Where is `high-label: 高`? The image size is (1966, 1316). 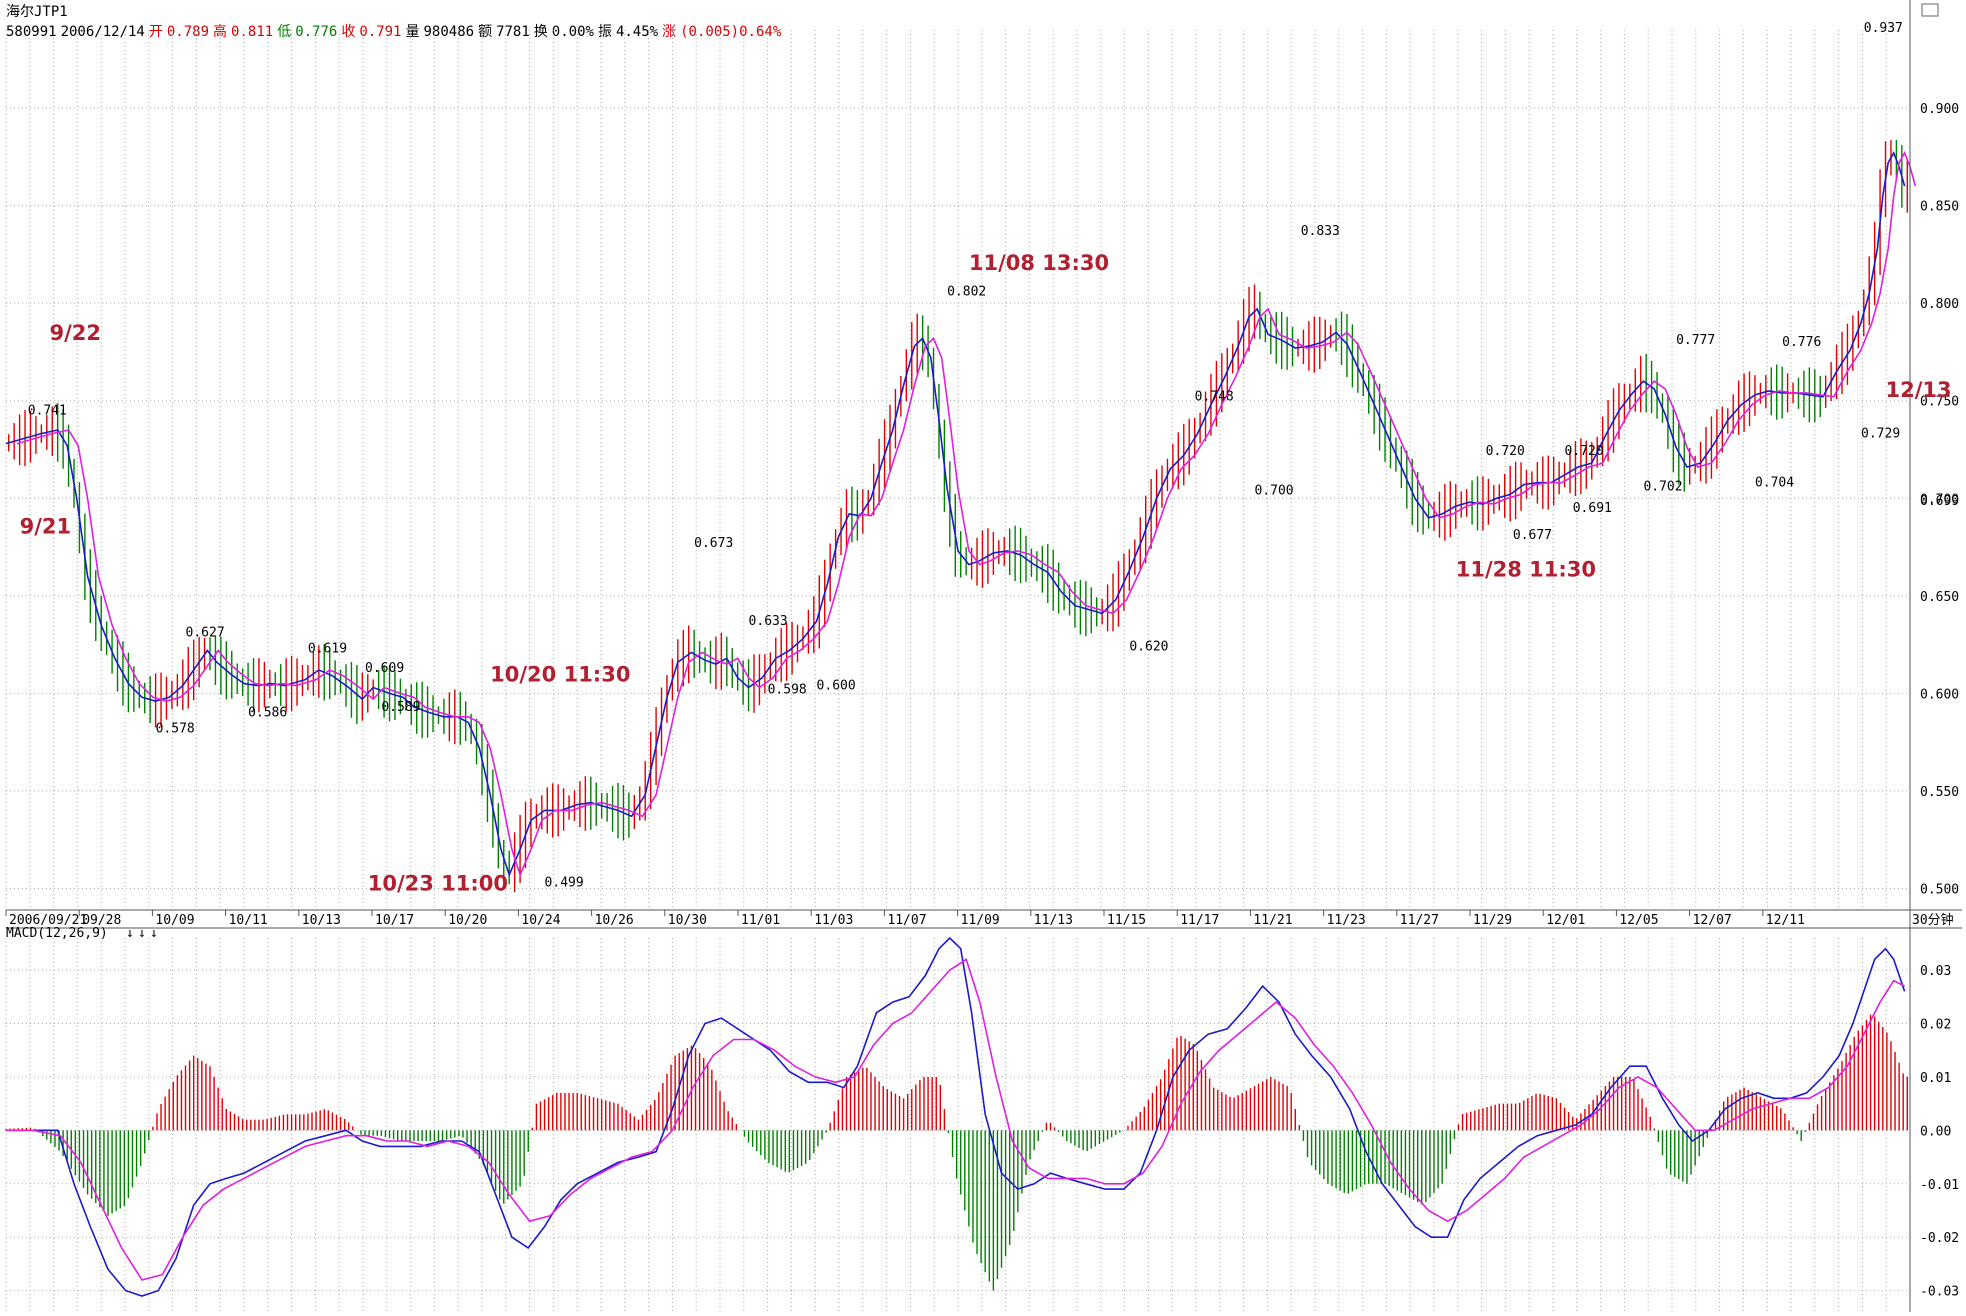
high-label: 高 is located at coordinates (220, 32).